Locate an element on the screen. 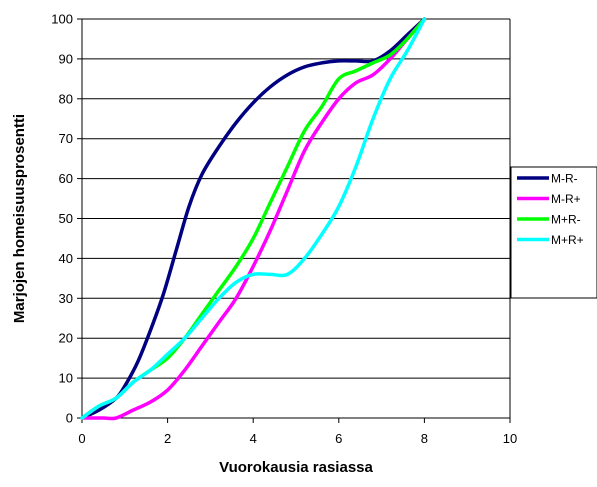  y-tick-label: 30 is located at coordinates (66, 298).